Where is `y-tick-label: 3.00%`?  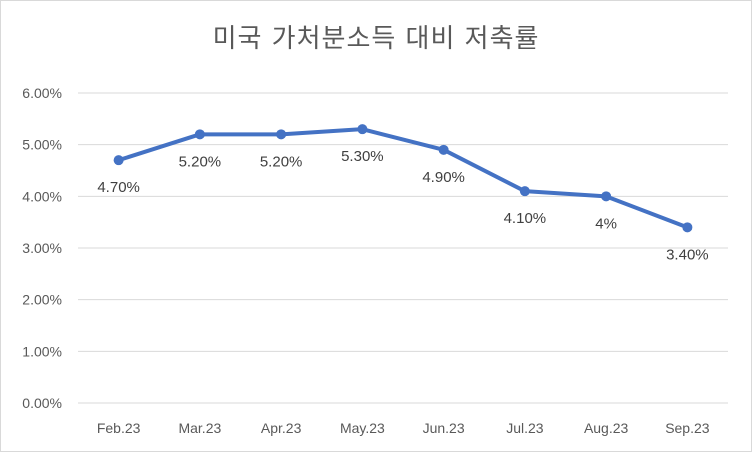
y-tick-label: 3.00% is located at coordinates (42, 248).